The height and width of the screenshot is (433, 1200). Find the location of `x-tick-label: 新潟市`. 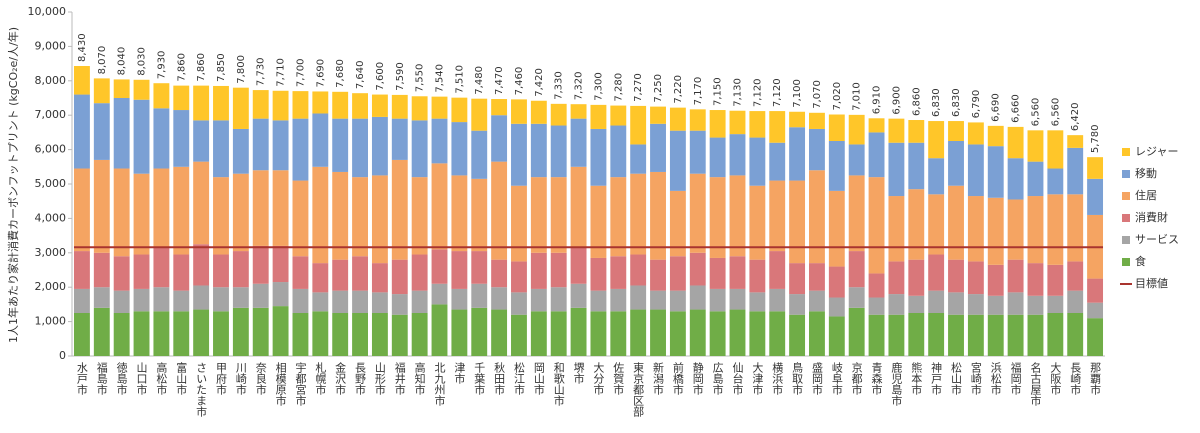

x-tick-label: 新潟市 is located at coordinates (658, 378).